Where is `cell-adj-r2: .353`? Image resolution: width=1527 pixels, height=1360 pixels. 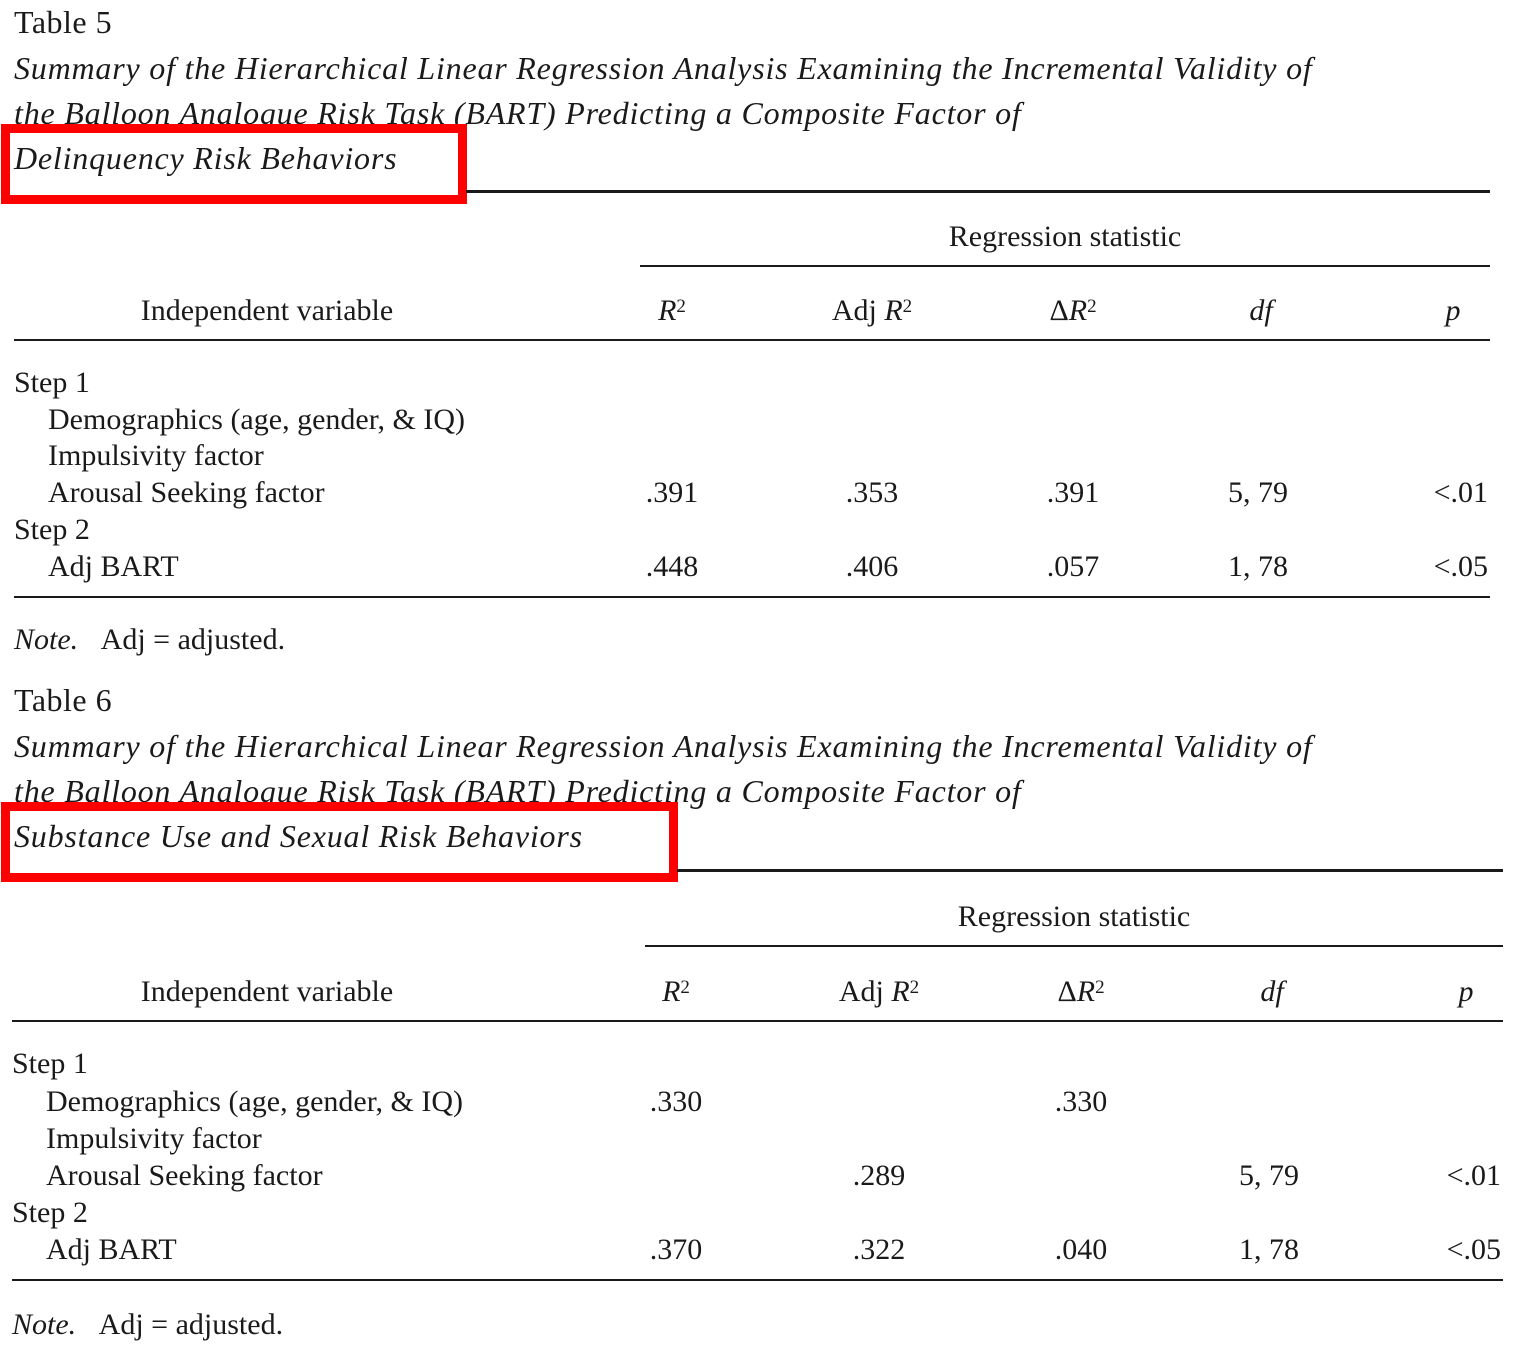
cell-adj-r2: .353 is located at coordinates (872, 492).